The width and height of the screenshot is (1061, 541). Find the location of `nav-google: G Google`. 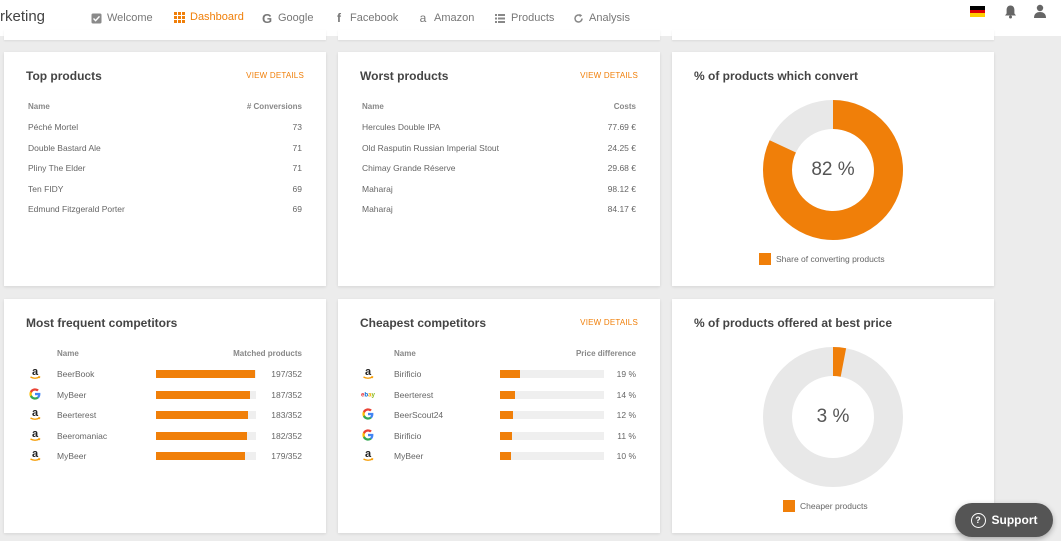

nav-google: G Google is located at coordinates (287, 18).